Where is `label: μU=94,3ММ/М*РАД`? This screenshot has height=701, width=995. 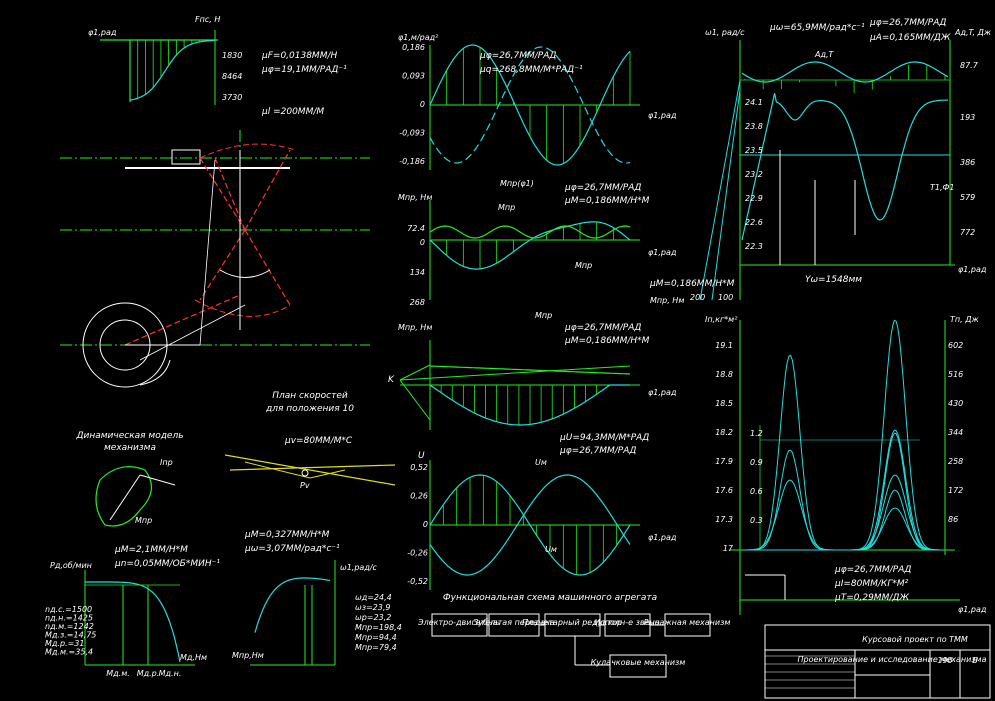 label: μU=94,3ММ/М*РАД is located at coordinates (604, 438).